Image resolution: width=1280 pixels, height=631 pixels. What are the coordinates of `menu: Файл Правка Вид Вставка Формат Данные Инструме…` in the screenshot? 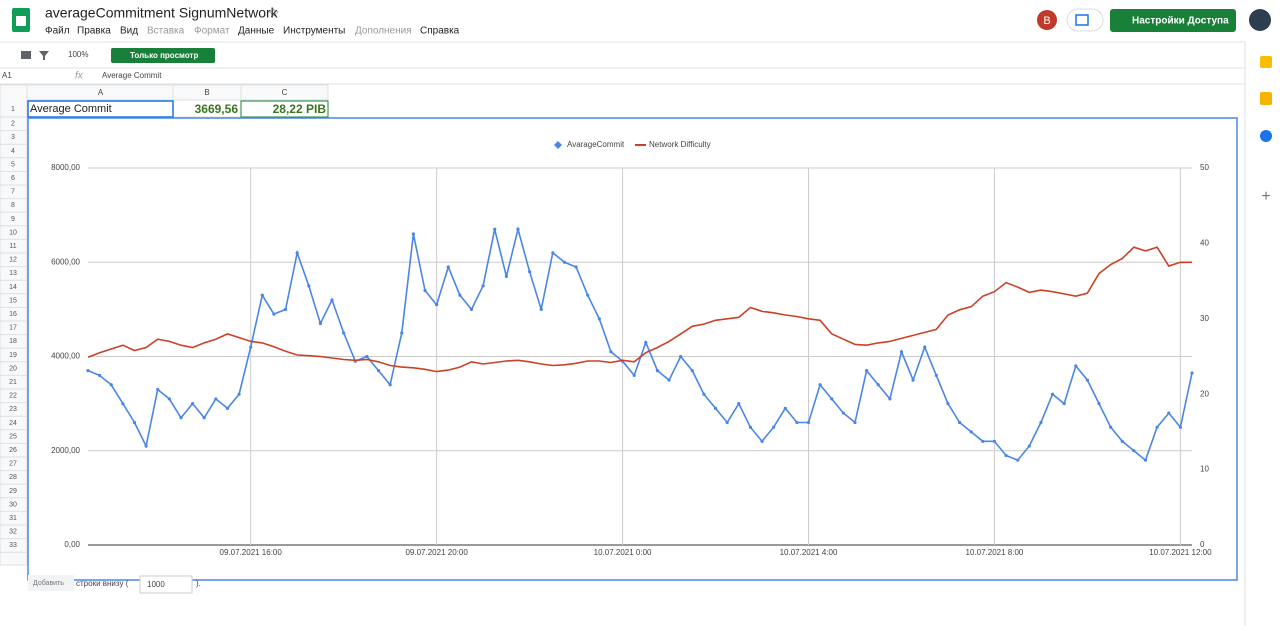 It's located at (252, 31).